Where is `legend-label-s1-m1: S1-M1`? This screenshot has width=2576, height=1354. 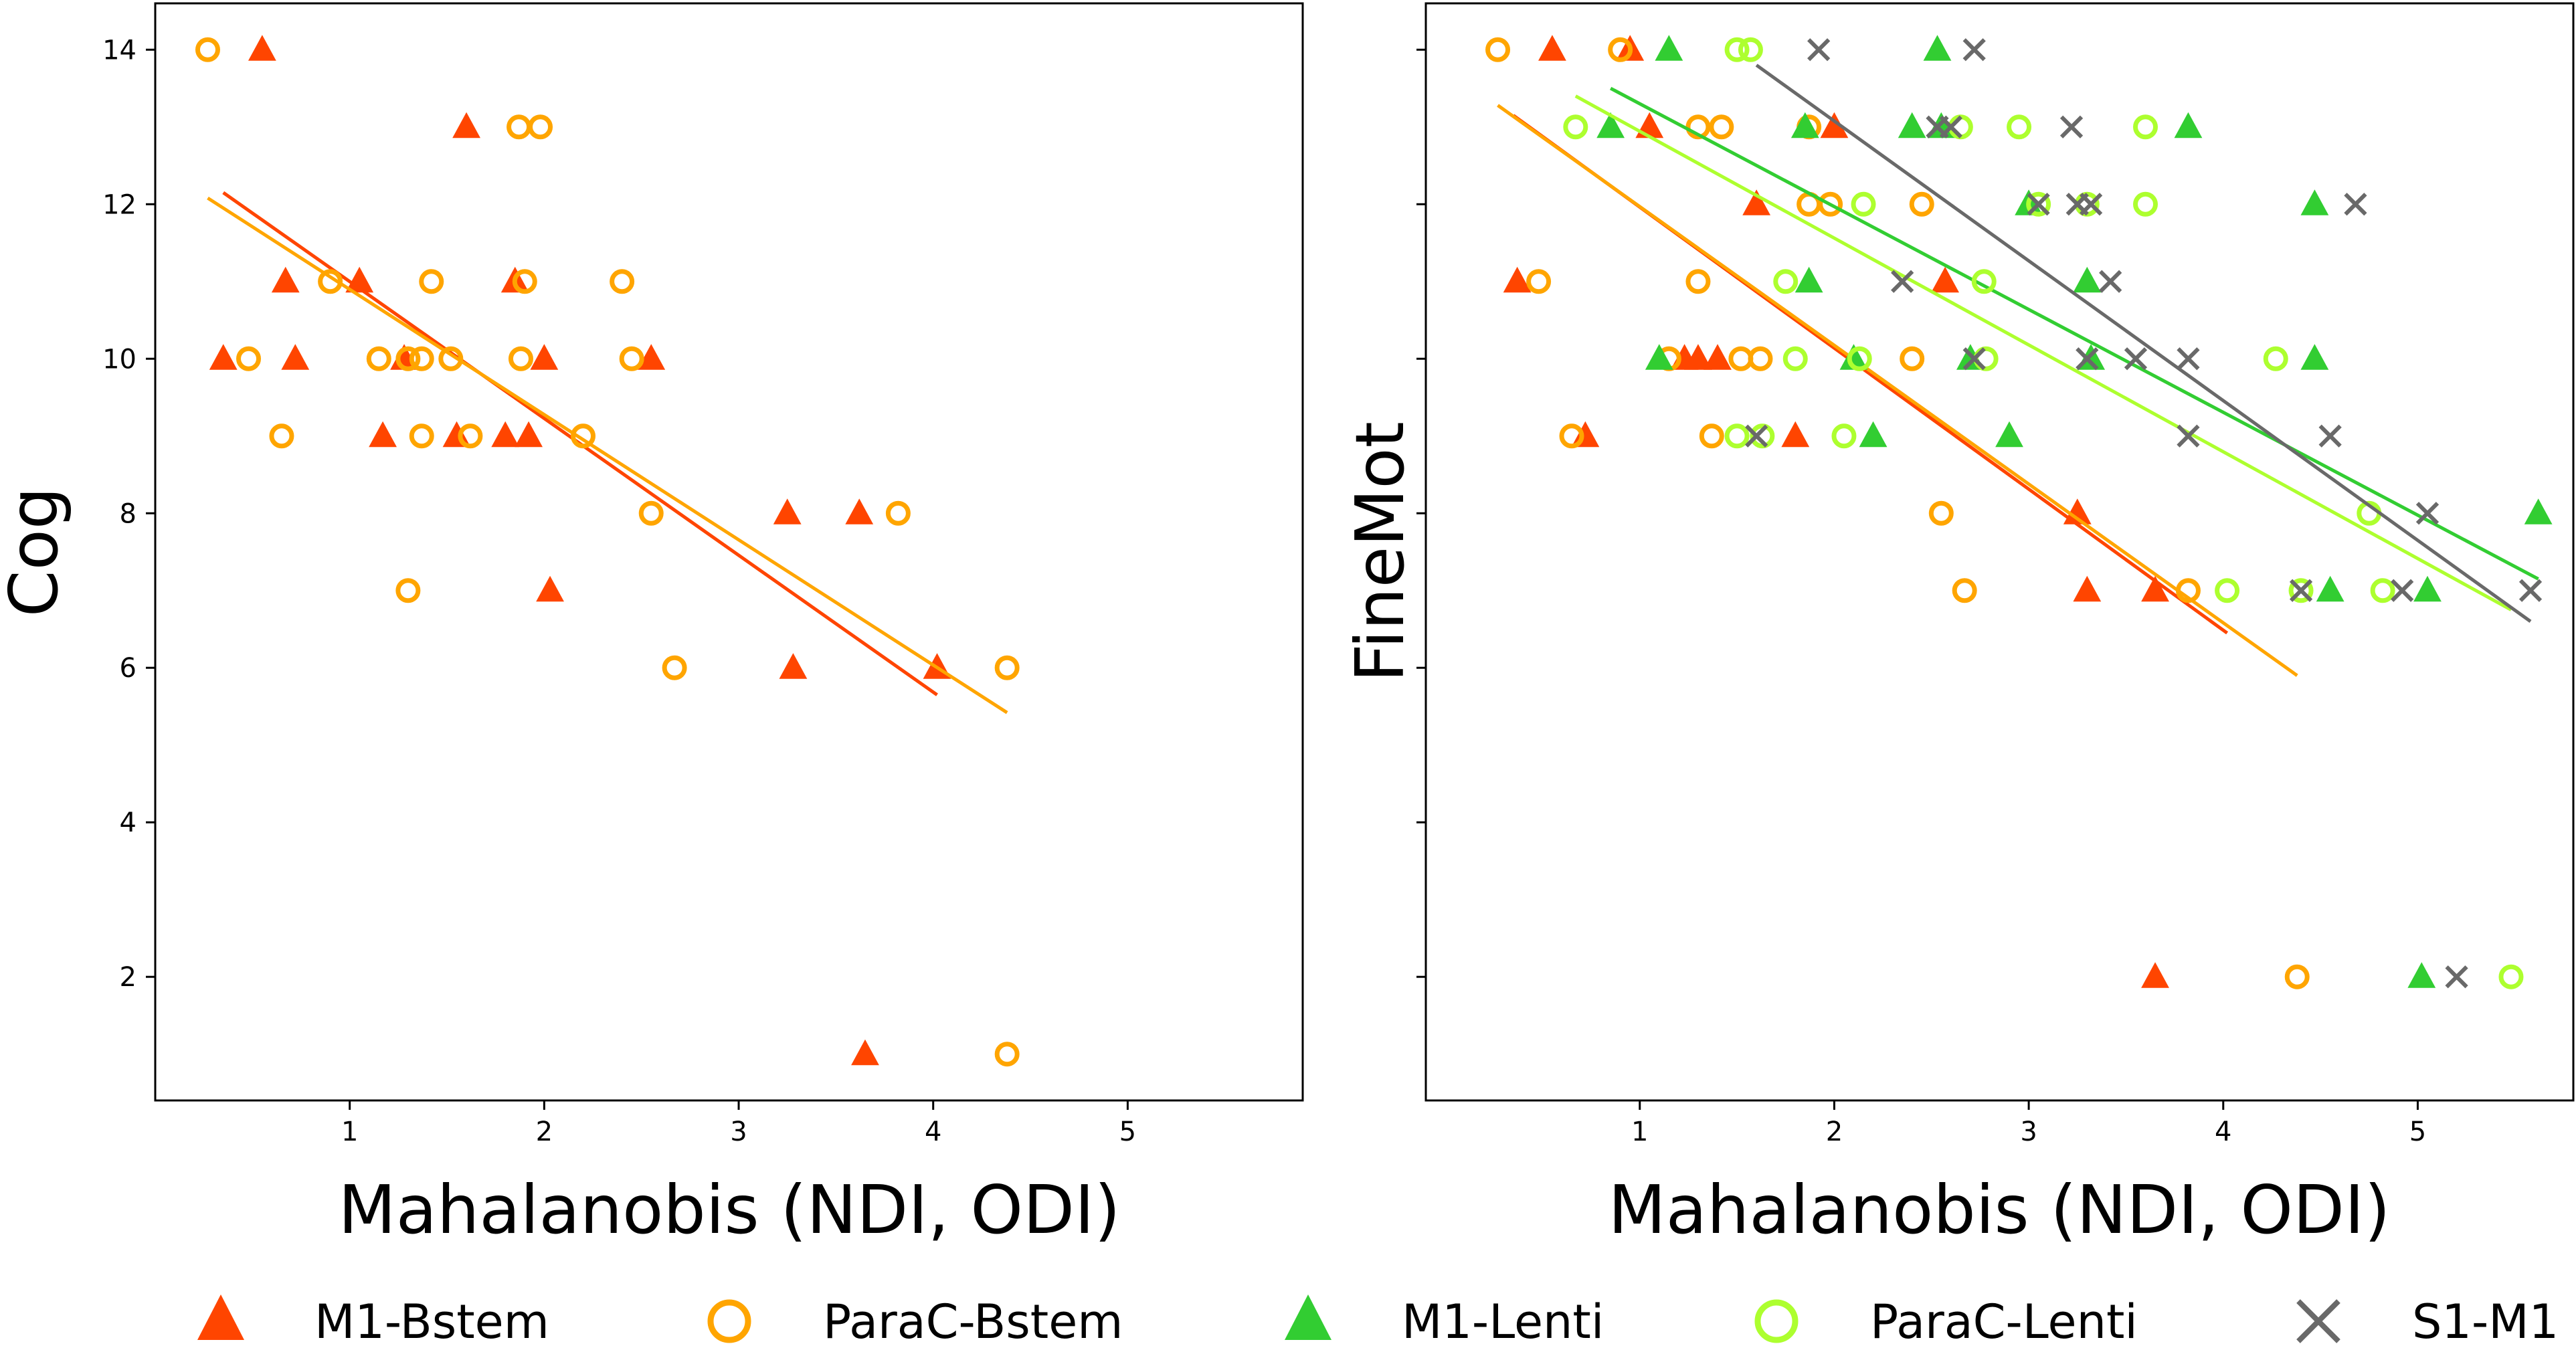 legend-label-s1-m1: S1-M1 is located at coordinates (2485, 1321).